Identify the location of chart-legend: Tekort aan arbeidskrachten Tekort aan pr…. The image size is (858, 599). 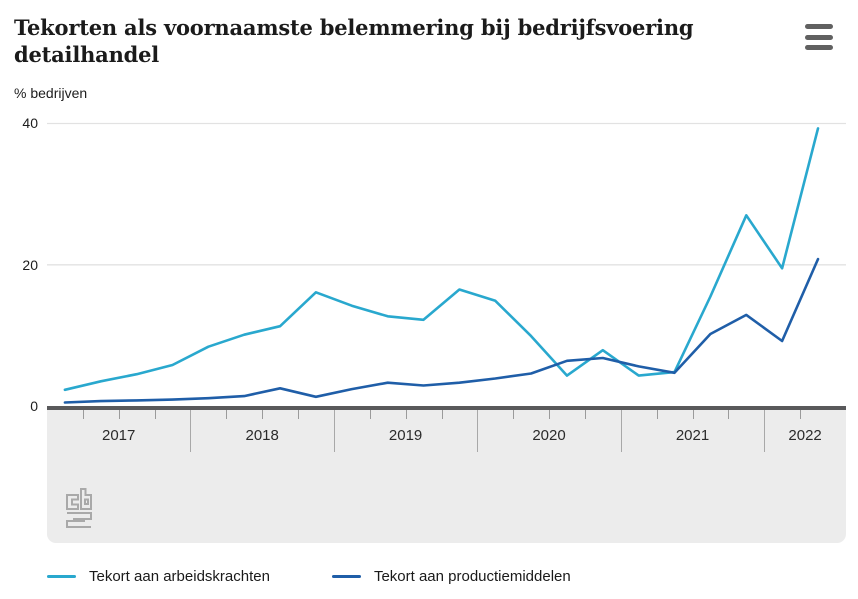
(309, 576).